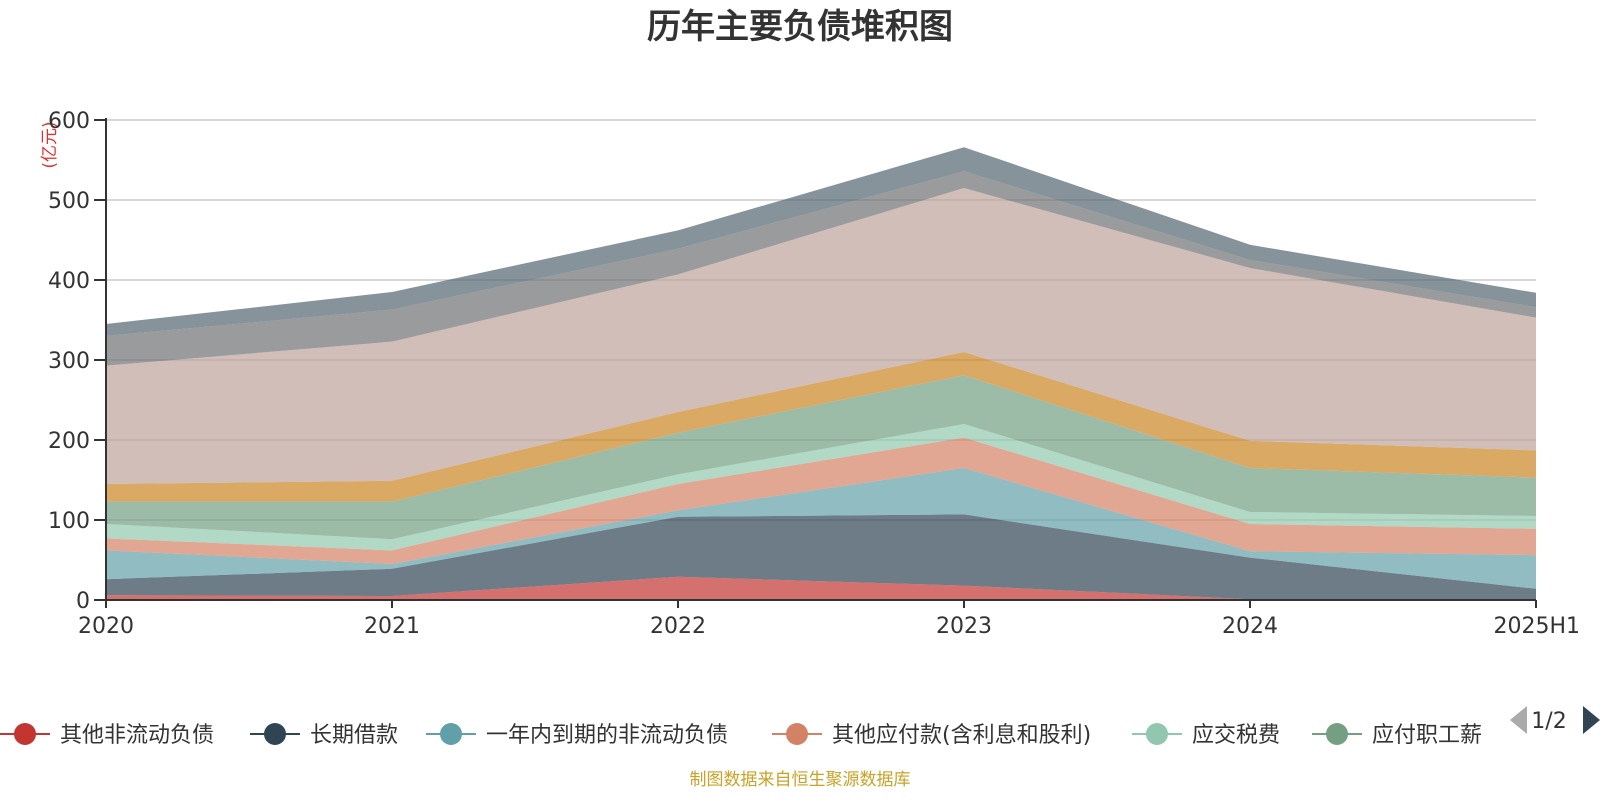  I want to click on chart-title: 历年主要负债堆积图, so click(800, 27).